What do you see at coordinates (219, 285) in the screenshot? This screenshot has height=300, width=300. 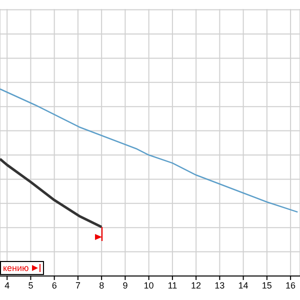 I see `x-tick-label: 13` at bounding box center [219, 285].